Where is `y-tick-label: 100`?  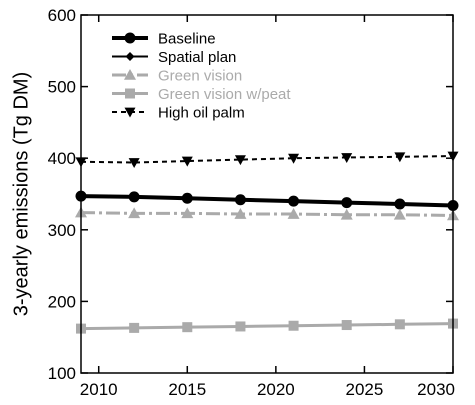
y-tick-label: 100 is located at coordinates (62, 373).